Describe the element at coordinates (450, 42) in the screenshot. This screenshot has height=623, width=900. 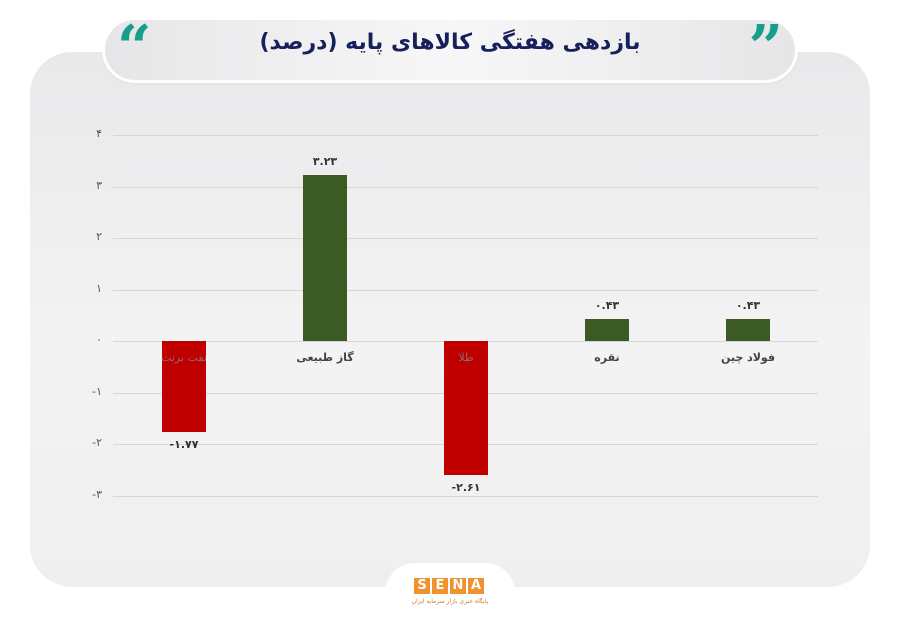
I see `chart-title: بازدهی هفتگی کالاهای پایه (درصد)` at that location.